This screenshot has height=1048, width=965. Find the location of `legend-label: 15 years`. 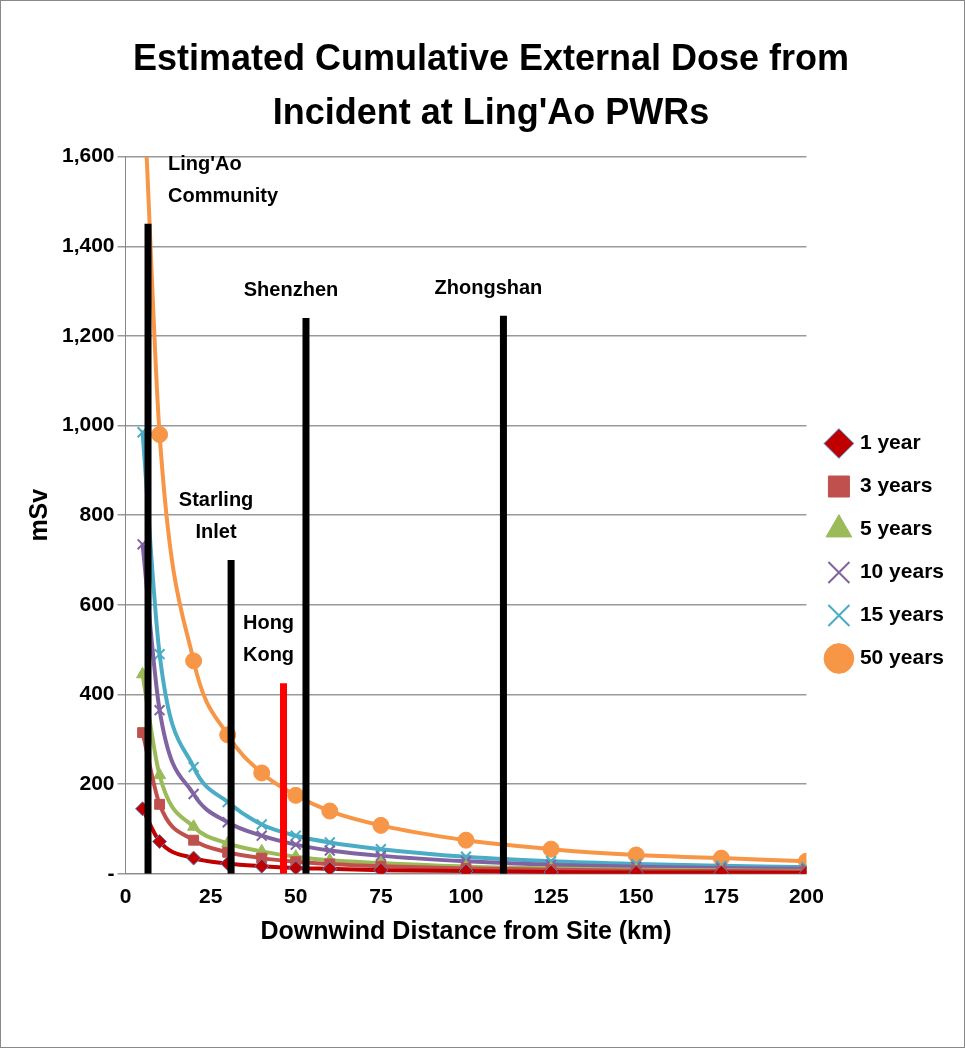

legend-label: 15 years is located at coordinates (902, 614).